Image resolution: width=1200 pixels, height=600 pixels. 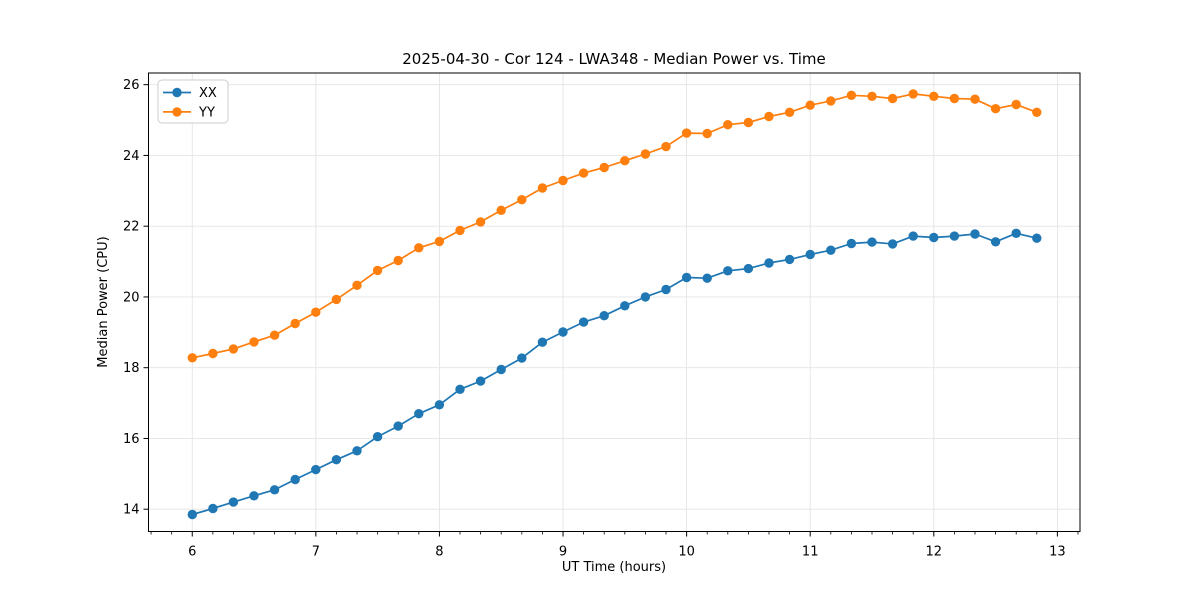 I want to click on x-tick-label: 12, so click(x=934, y=552).